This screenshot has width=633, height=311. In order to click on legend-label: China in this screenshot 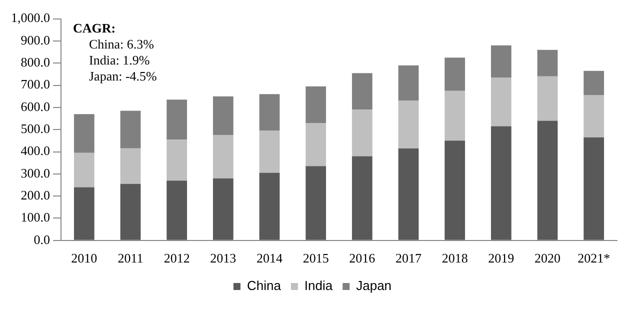, I will do `click(264, 286)`.